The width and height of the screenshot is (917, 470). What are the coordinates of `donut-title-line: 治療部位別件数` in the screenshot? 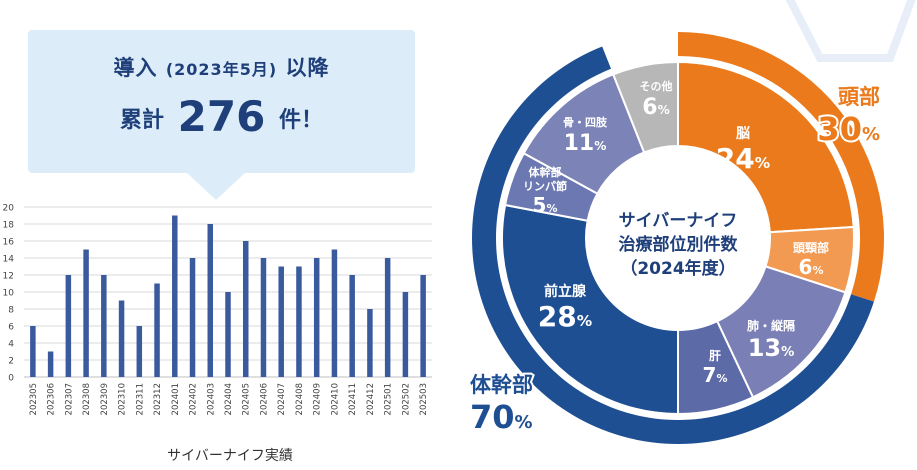 It's located at (679, 244).